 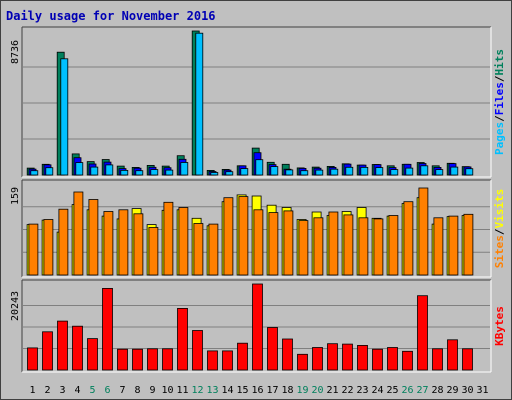 I want to click on x-tick-label: 11, so click(x=182, y=390).